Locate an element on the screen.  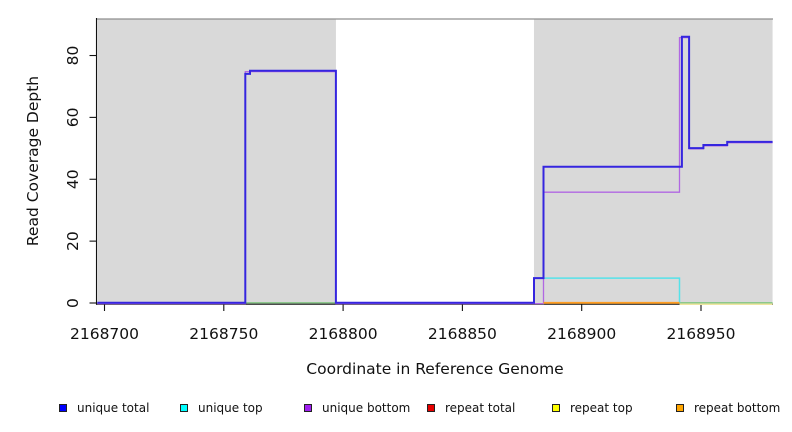
x-tick-label: 2168750 is located at coordinates (223, 334).